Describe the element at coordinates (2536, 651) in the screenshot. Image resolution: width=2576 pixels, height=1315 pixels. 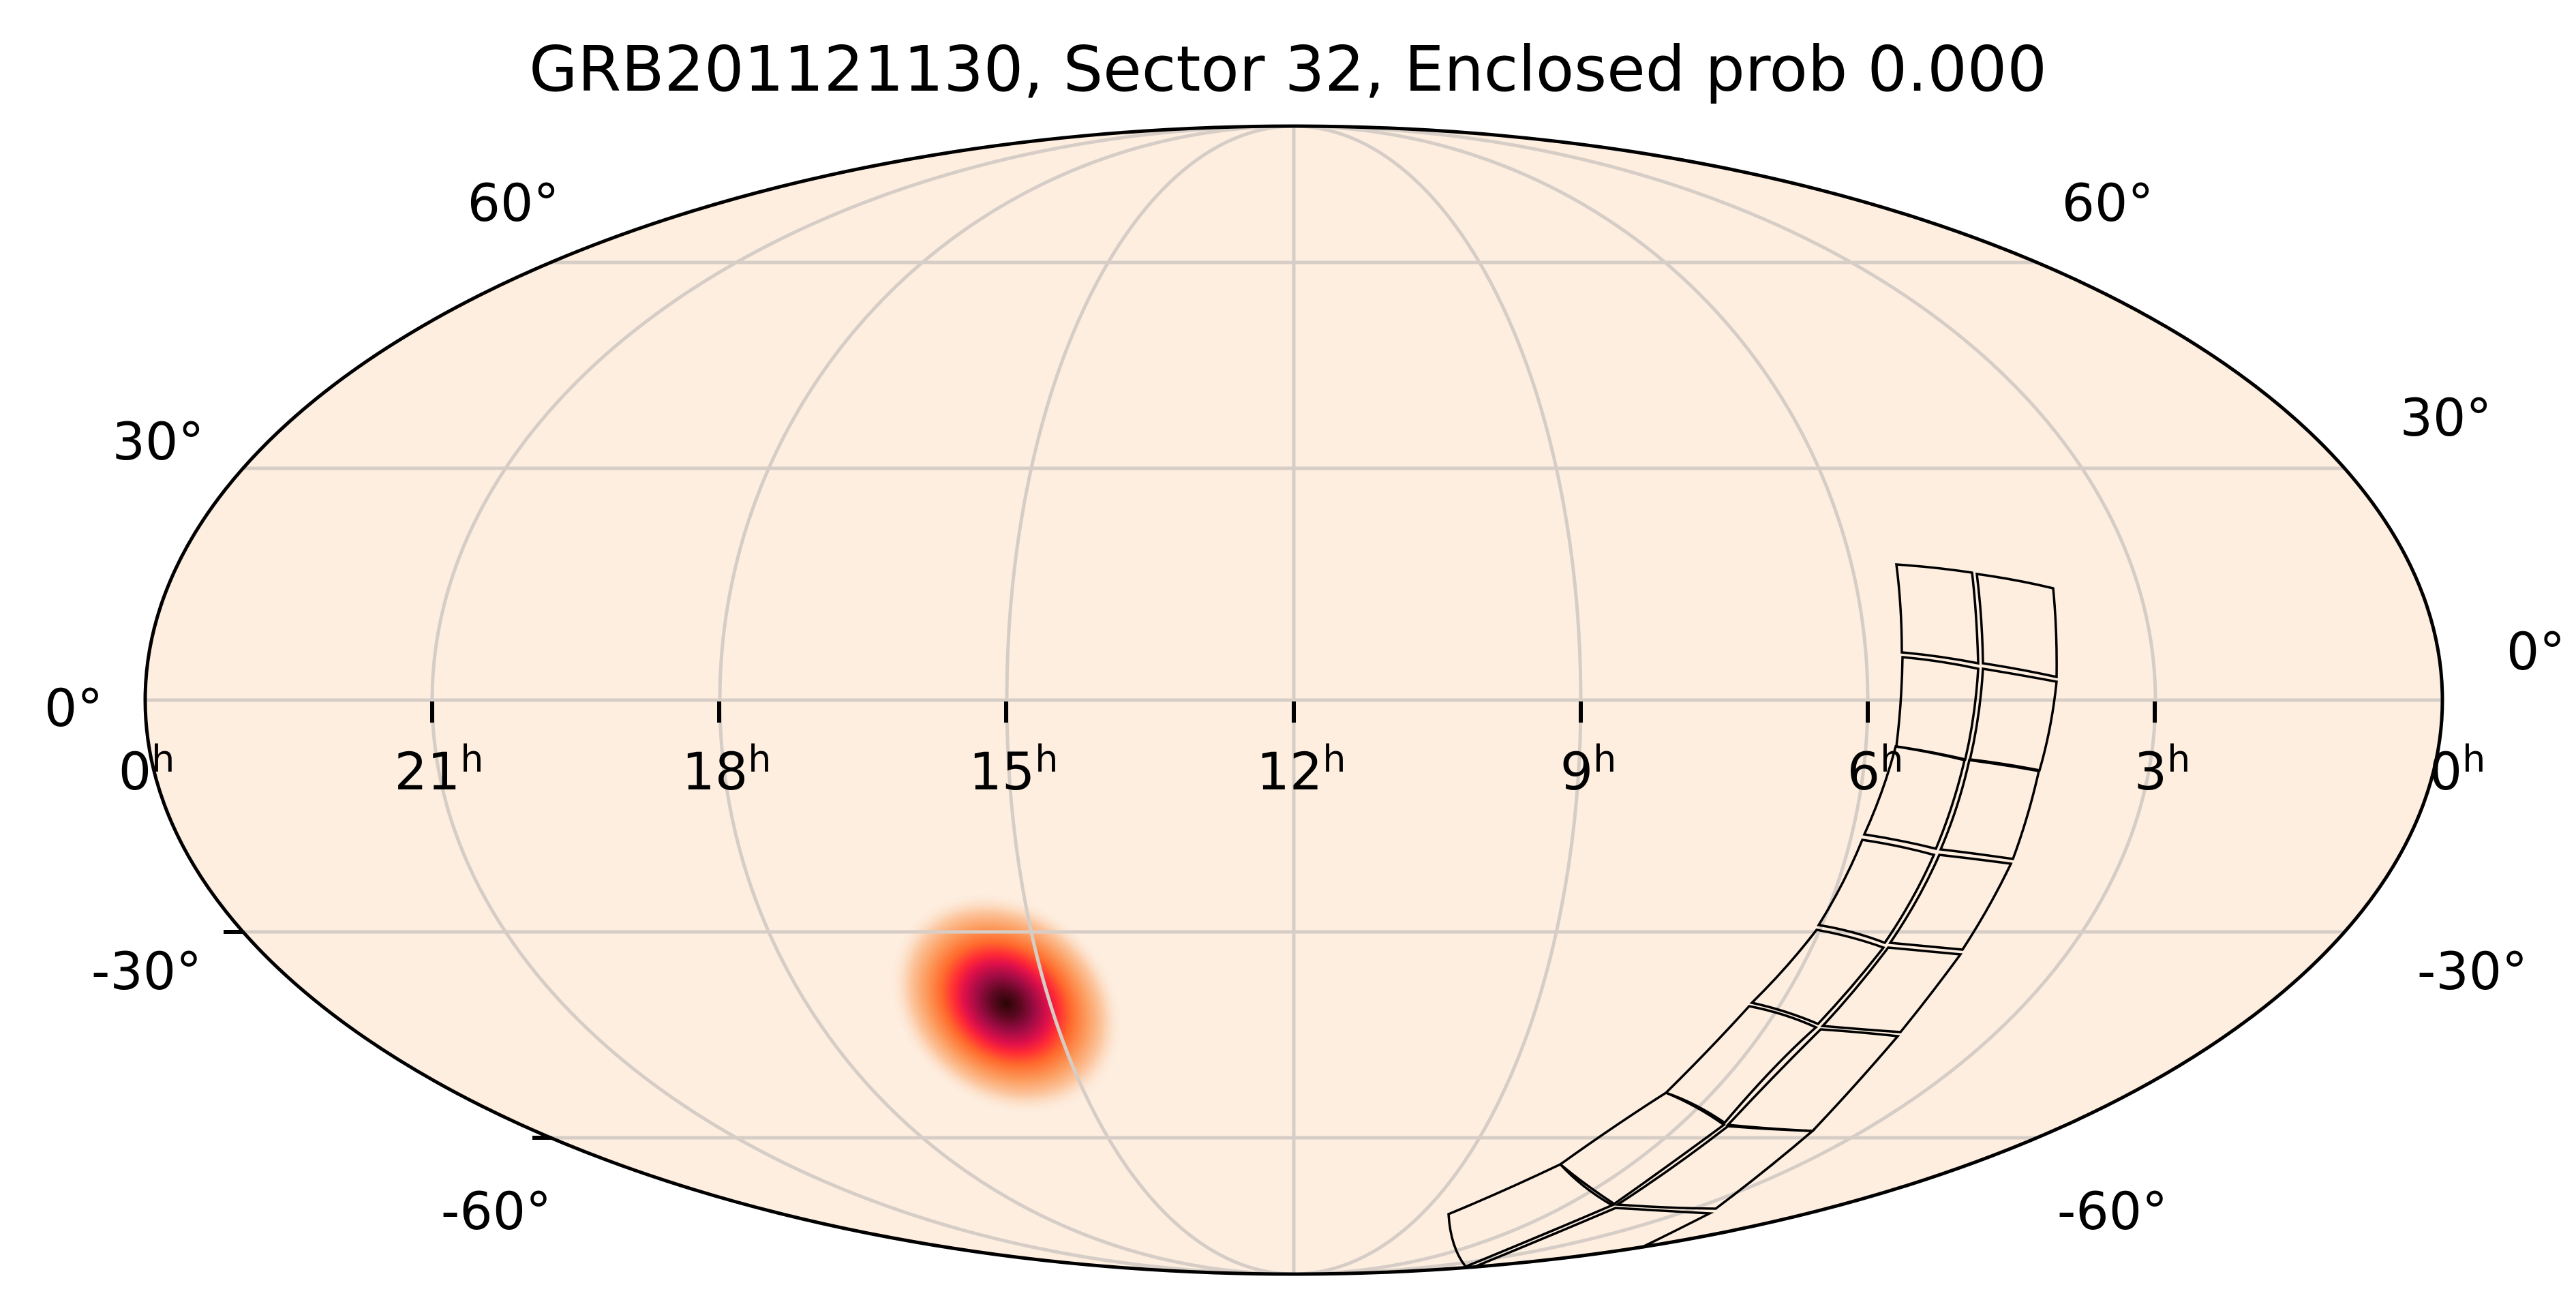
I see `dec-label-right-0: 0°` at that location.